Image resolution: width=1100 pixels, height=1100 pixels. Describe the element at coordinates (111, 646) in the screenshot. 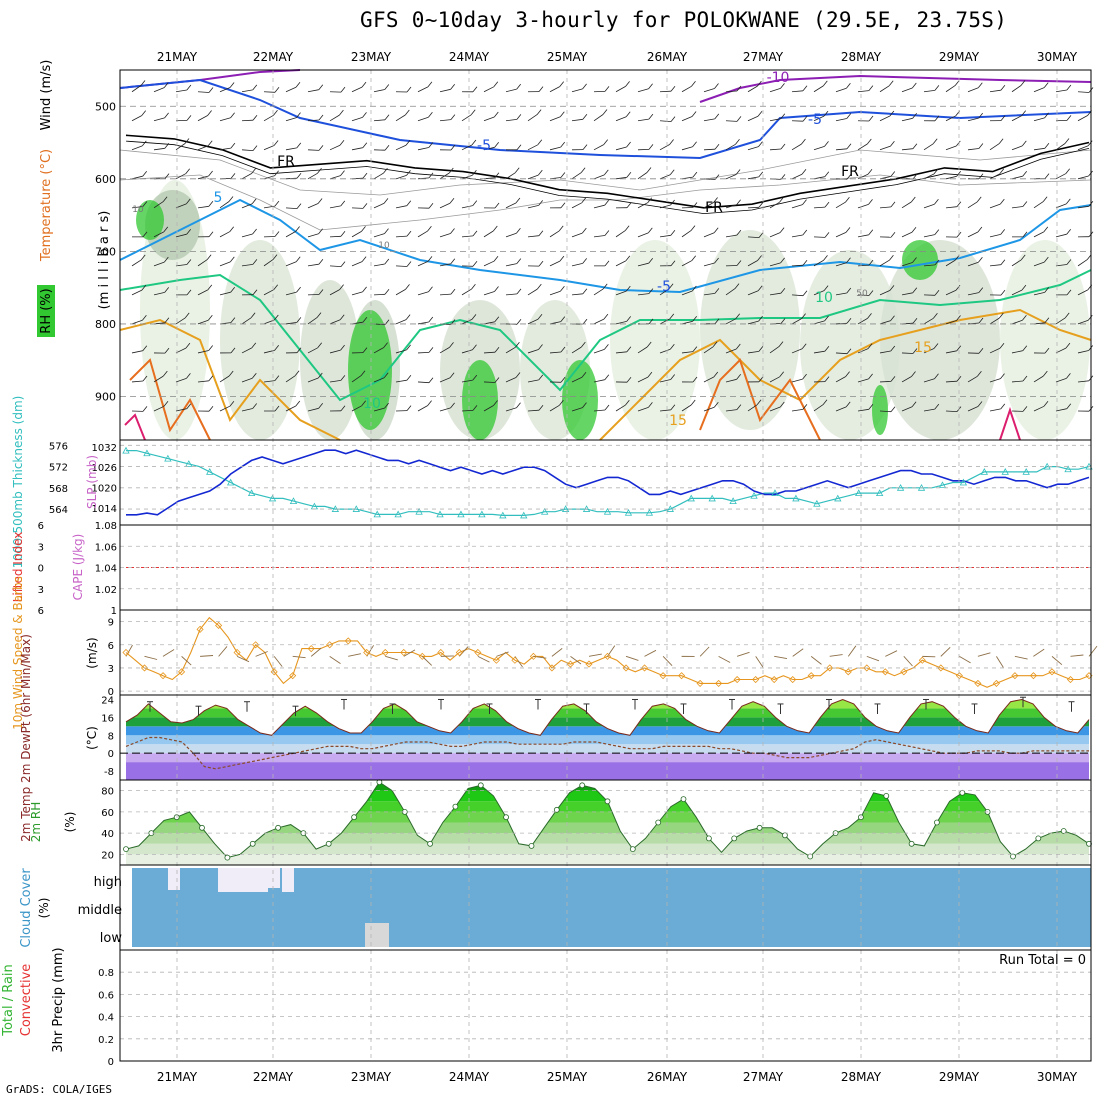

I see `wind-tick: 6` at that location.